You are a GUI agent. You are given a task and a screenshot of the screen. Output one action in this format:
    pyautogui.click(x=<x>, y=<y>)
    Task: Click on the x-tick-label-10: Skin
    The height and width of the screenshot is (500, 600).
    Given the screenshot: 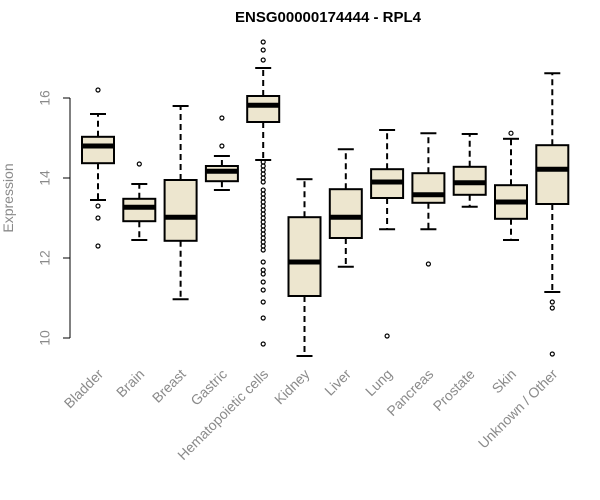 What is the action you would take?
    pyautogui.click(x=504, y=381)
    